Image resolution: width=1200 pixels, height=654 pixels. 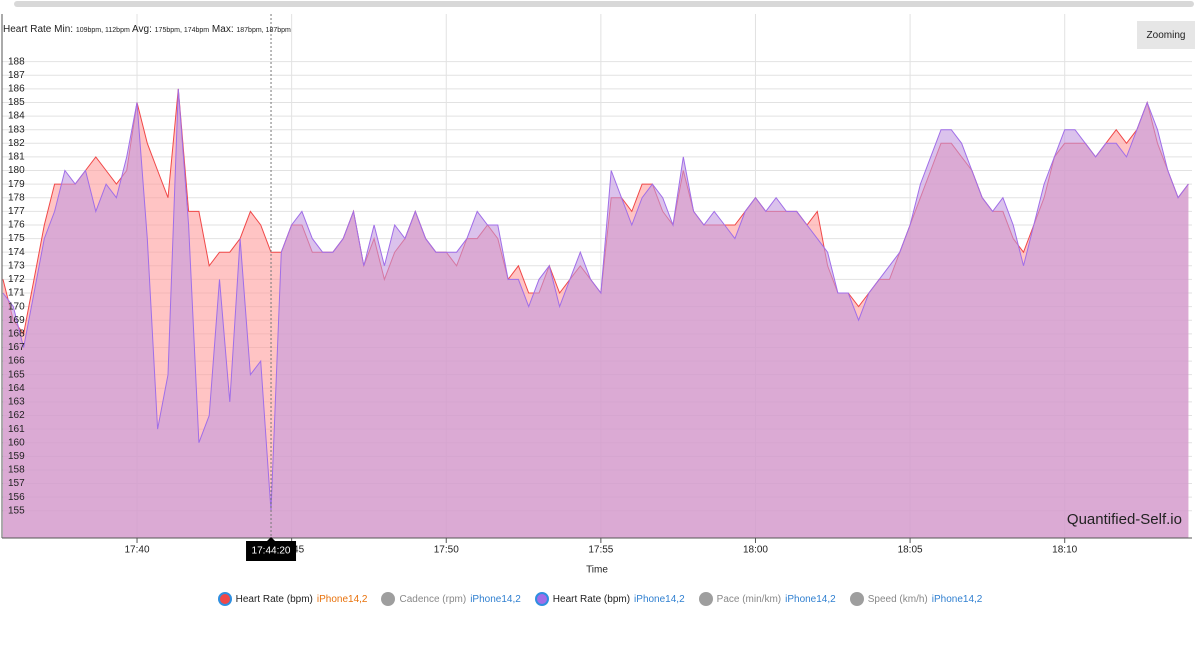 I want to click on stat-value: 175bpm, 174bpm, so click(x=182, y=30).